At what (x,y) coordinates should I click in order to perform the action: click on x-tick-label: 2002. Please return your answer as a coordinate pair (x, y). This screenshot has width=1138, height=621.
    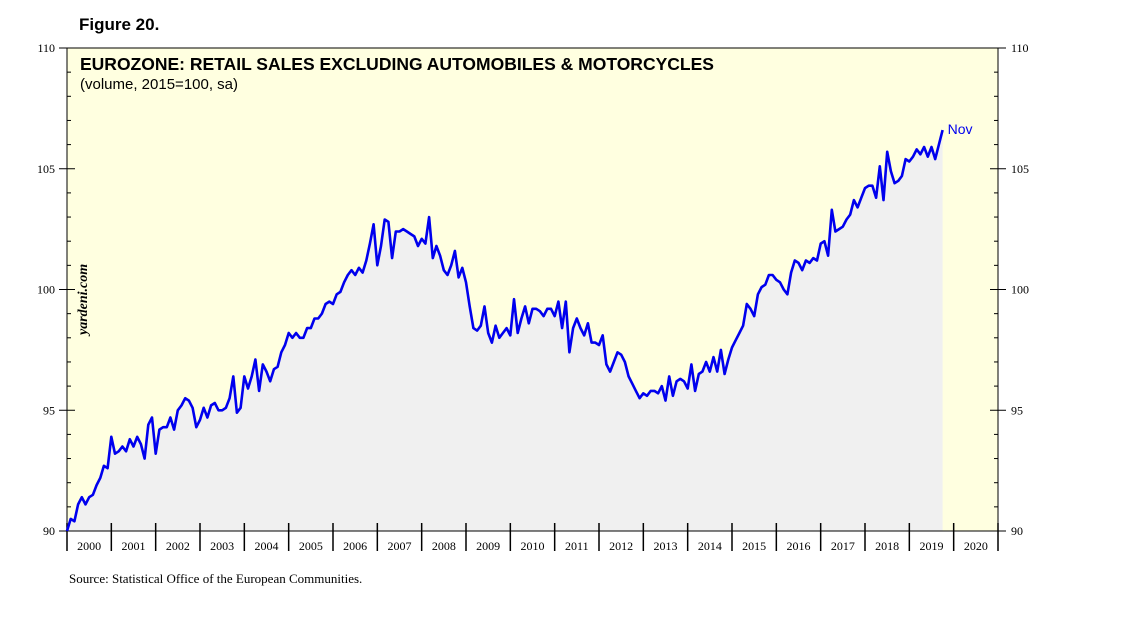
    Looking at the image, I should click on (178, 546).